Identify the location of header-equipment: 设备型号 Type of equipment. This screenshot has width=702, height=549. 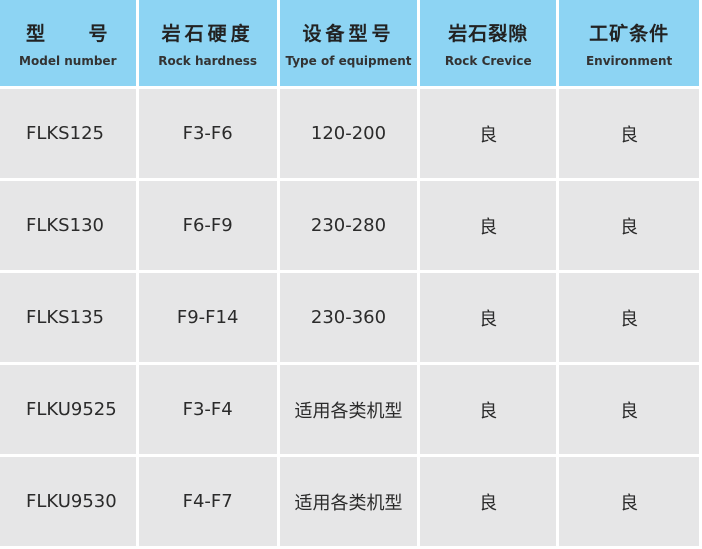
(348, 43).